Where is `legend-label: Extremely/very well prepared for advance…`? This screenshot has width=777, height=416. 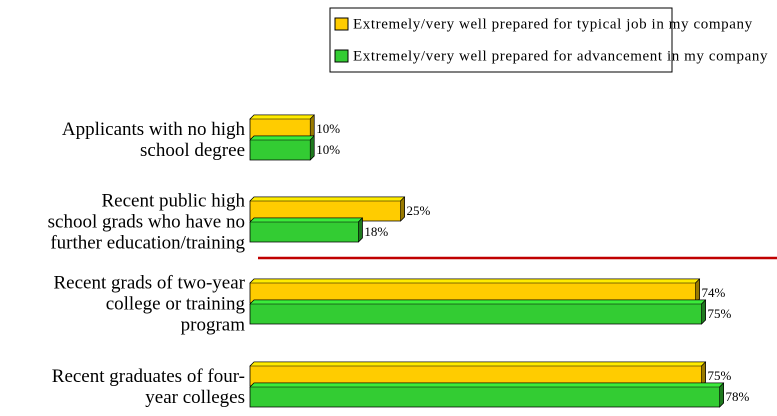 legend-label: Extremely/very well prepared for advance… is located at coordinates (560, 56).